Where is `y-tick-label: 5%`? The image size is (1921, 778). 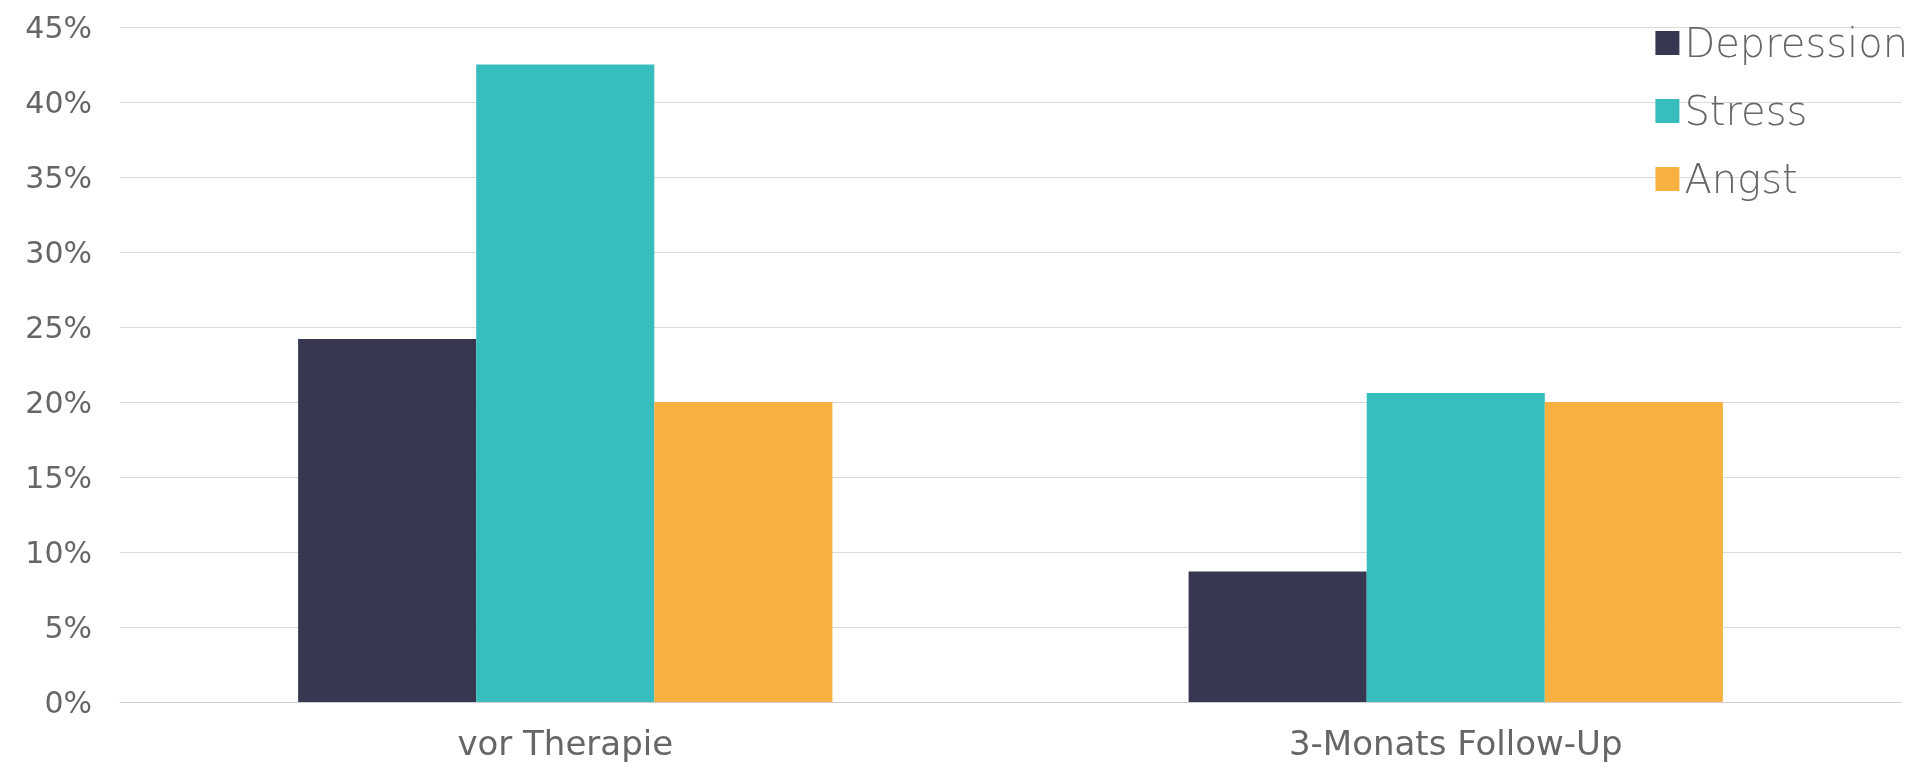
y-tick-label: 5% is located at coordinates (68, 627).